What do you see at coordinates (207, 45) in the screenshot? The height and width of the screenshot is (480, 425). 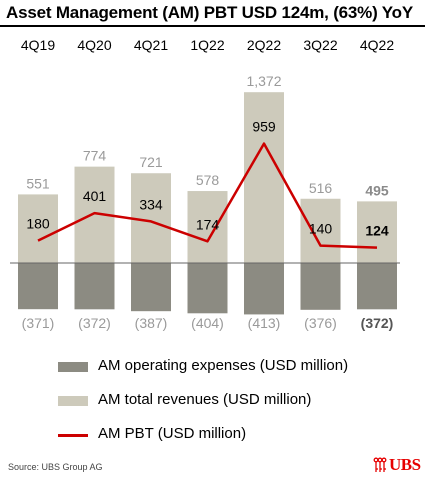 I see `x-tick-label: 1Q22` at bounding box center [207, 45].